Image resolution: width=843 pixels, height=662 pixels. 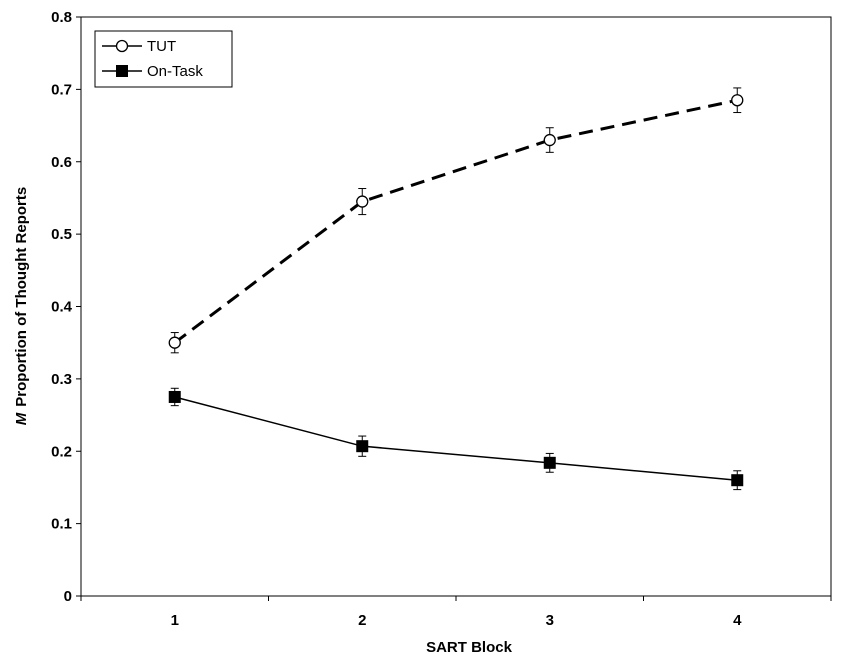 I want to click on y-tick-label: 0.4, so click(x=62, y=307).